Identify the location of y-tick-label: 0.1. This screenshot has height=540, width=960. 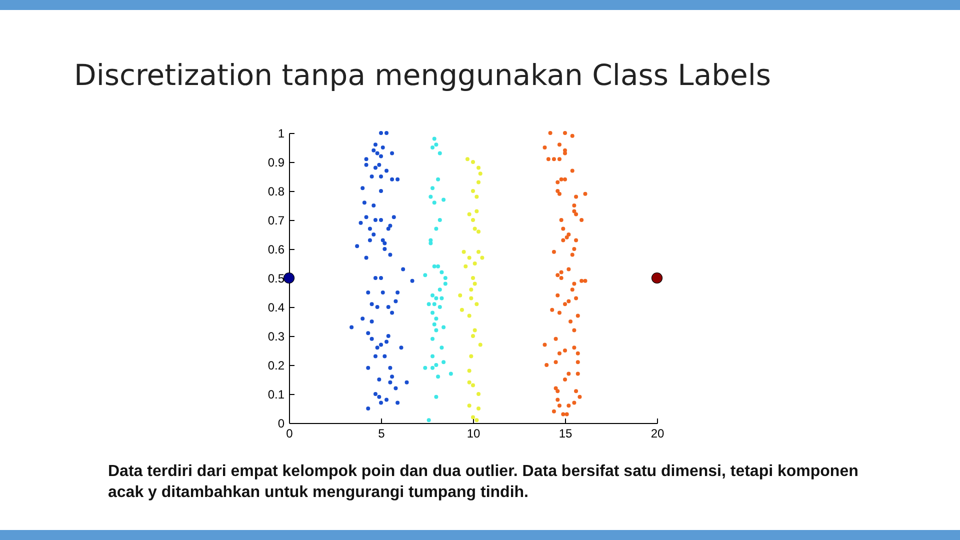
(276, 395).